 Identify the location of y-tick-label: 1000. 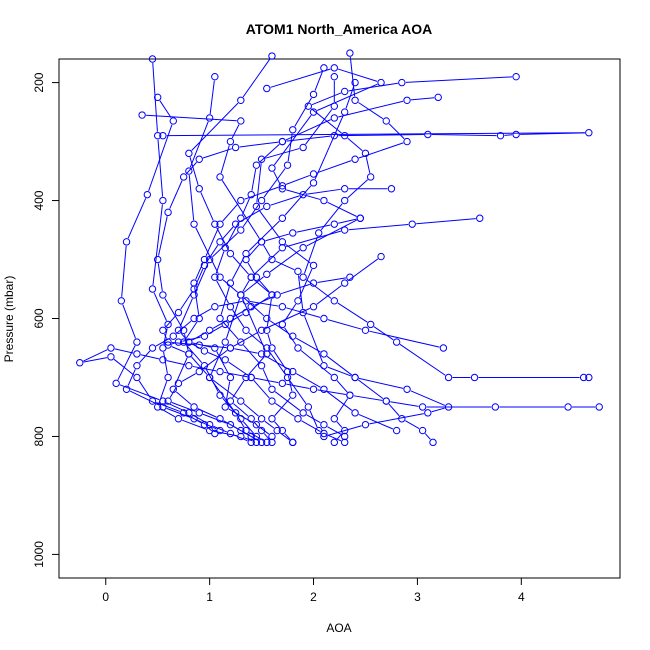
(39, 554).